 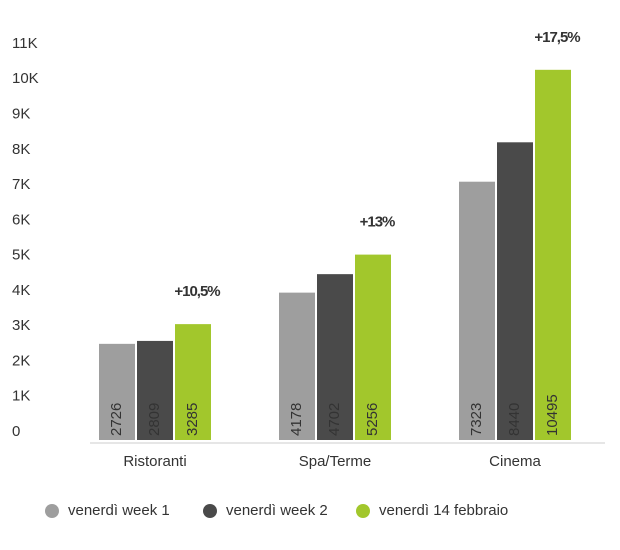 What do you see at coordinates (119, 510) in the screenshot?
I see `legend-label: venerdì week 1` at bounding box center [119, 510].